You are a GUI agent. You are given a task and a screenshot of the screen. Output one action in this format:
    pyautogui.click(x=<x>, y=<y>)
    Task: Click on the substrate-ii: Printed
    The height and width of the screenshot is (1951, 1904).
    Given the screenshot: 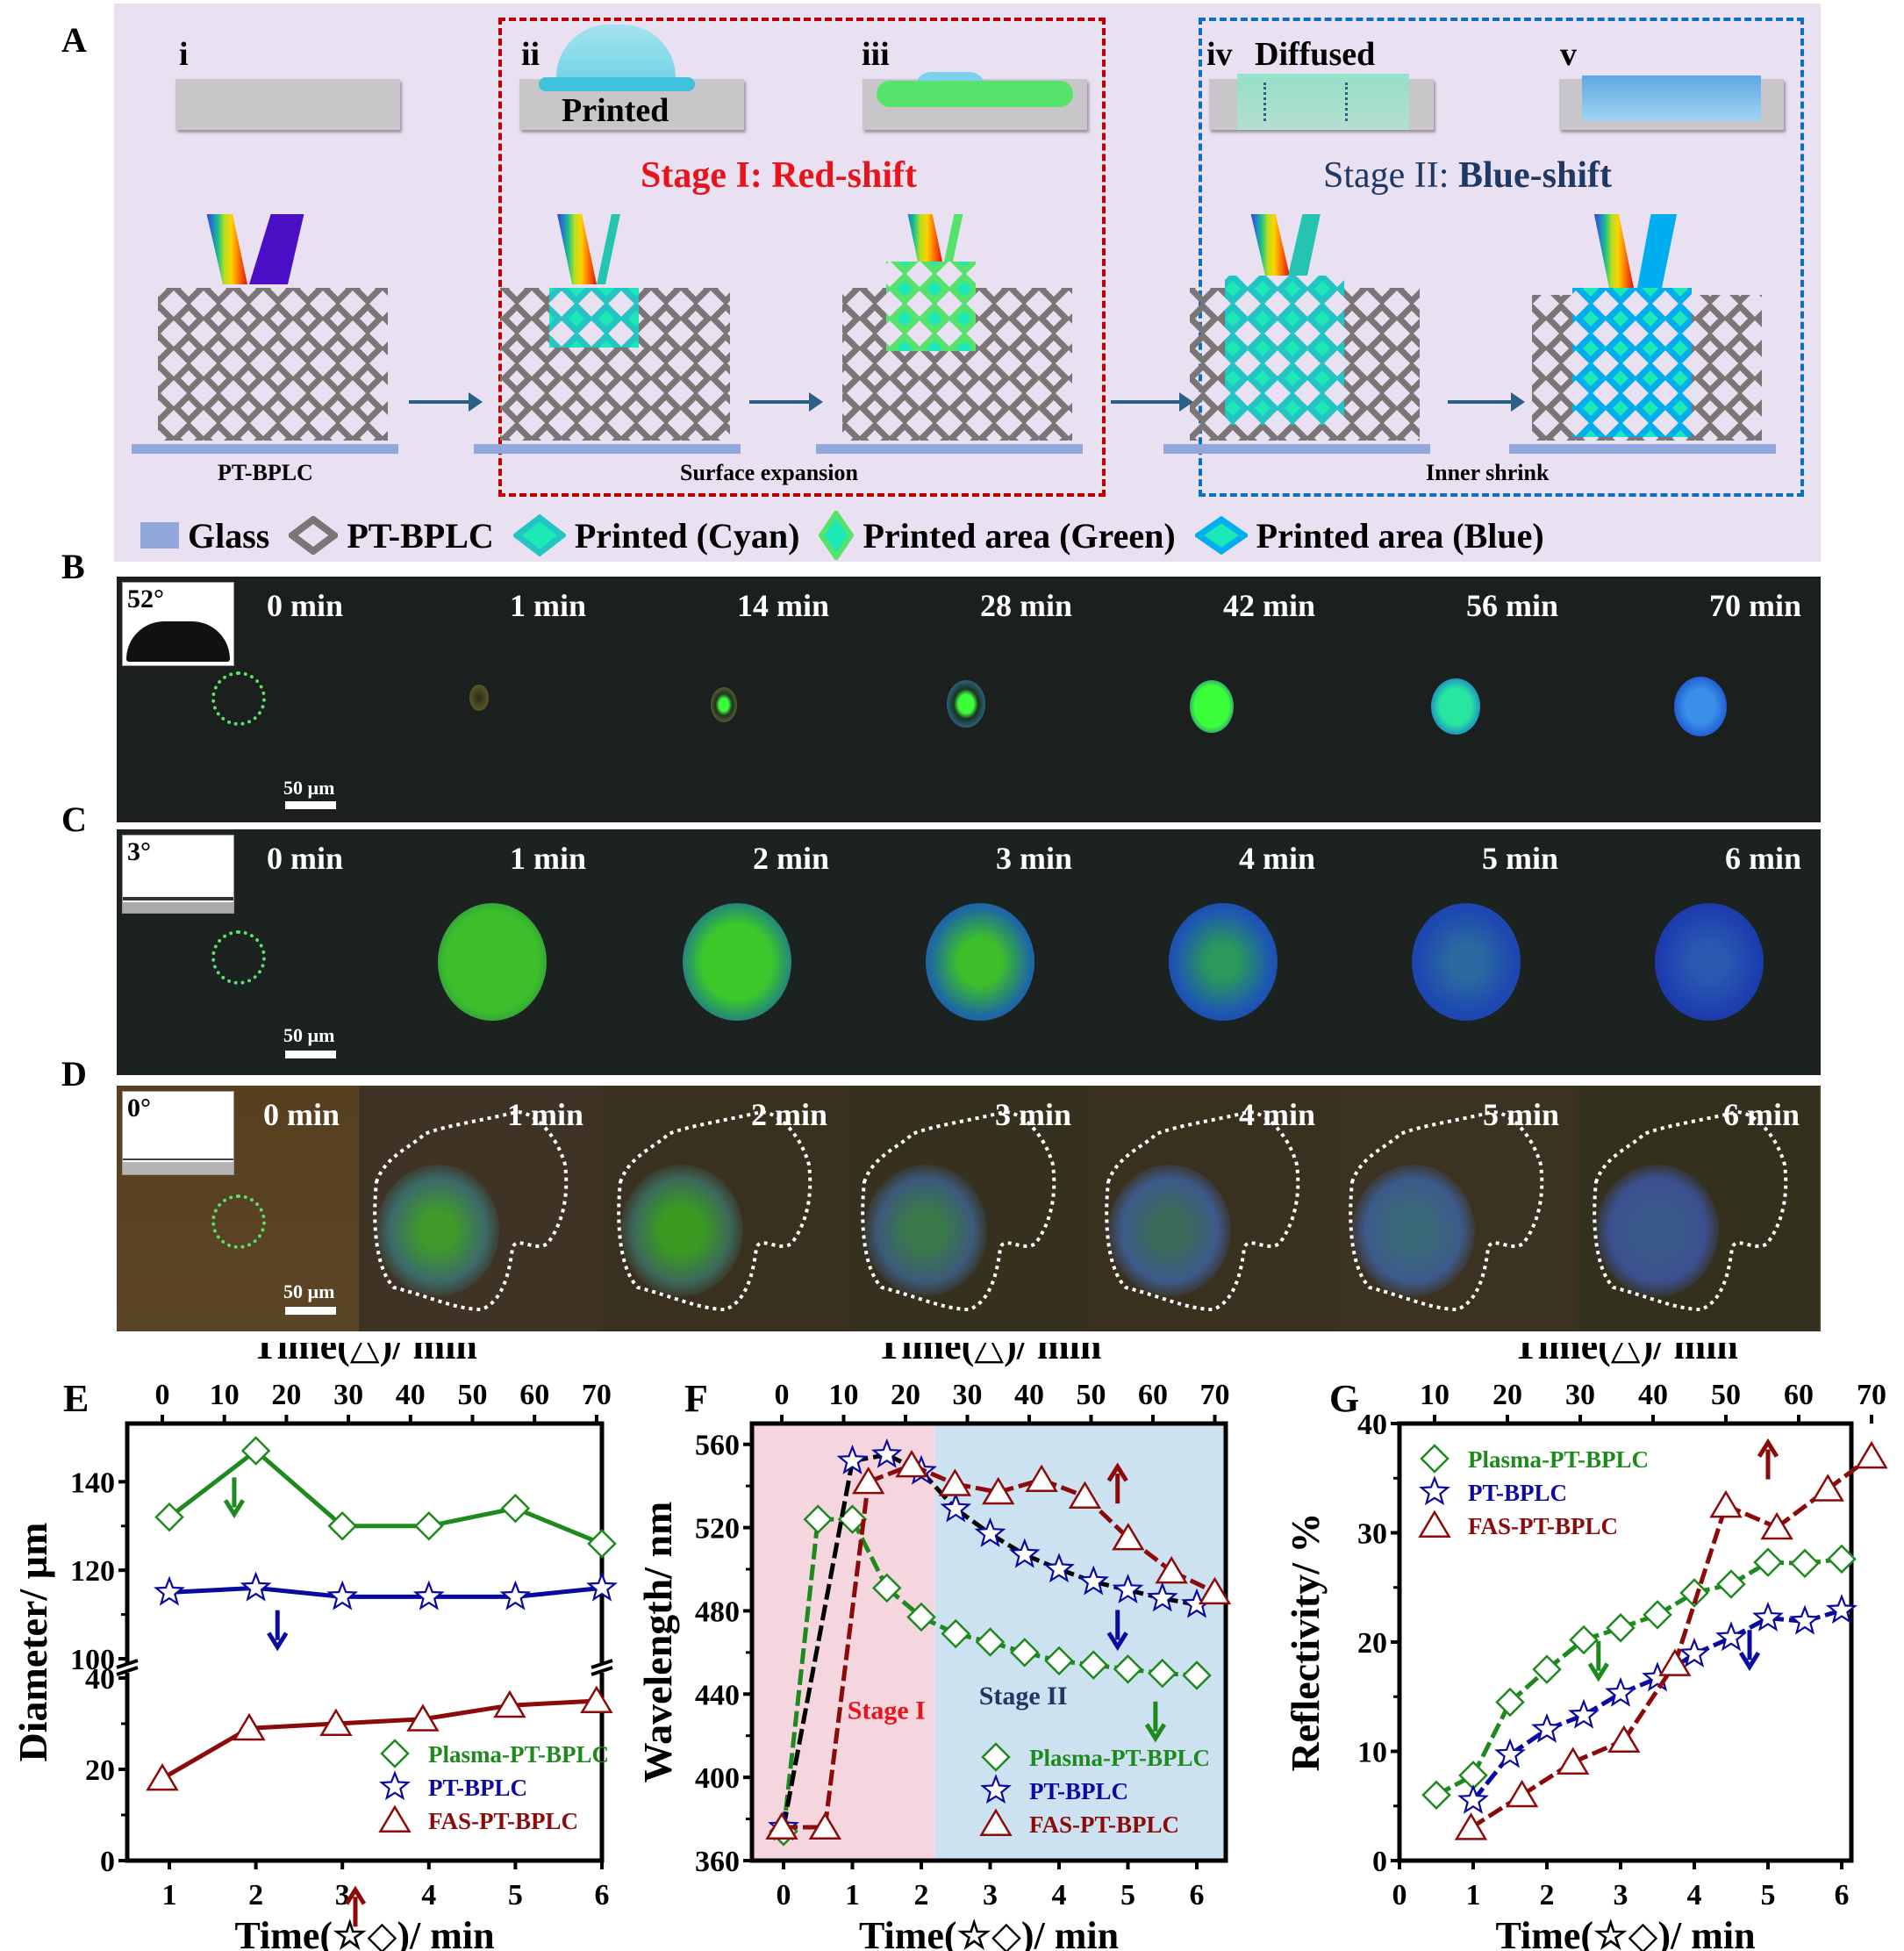 What is the action you would take?
    pyautogui.click(x=631, y=77)
    